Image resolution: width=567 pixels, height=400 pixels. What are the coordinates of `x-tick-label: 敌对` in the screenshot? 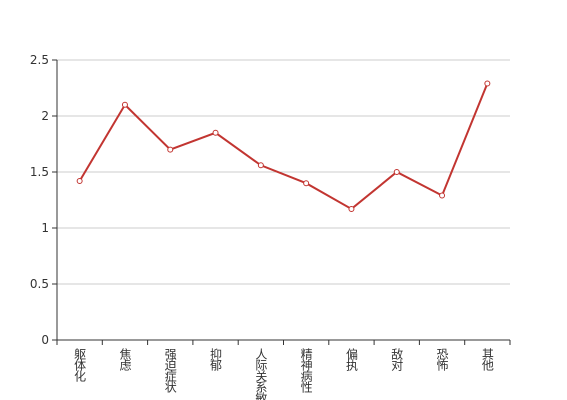 It's located at (397, 359).